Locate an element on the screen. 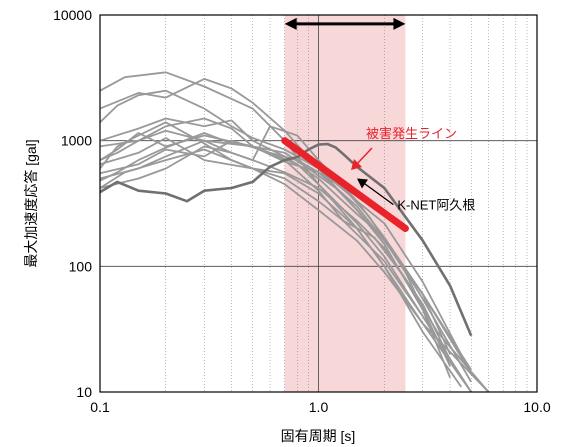 The width and height of the screenshot is (579, 447). x-tick-label: 1.0 is located at coordinates (319, 407).